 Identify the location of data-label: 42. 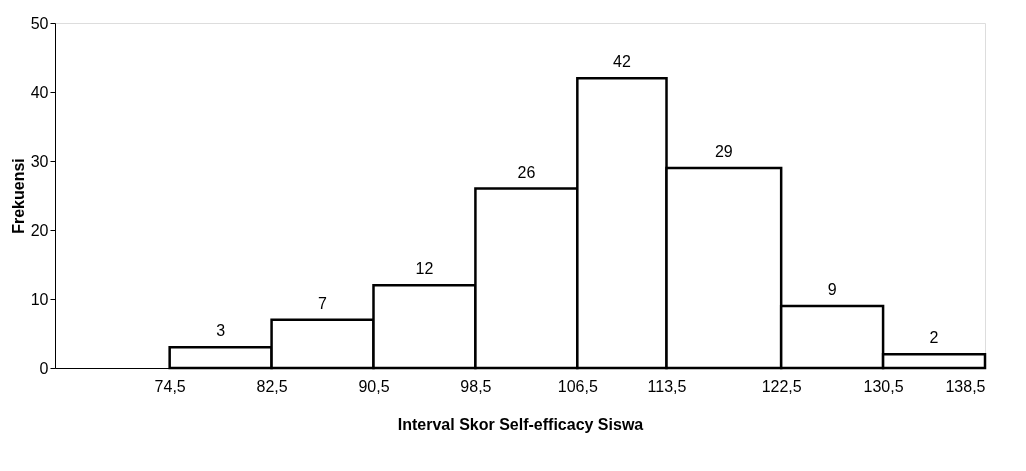
(622, 62).